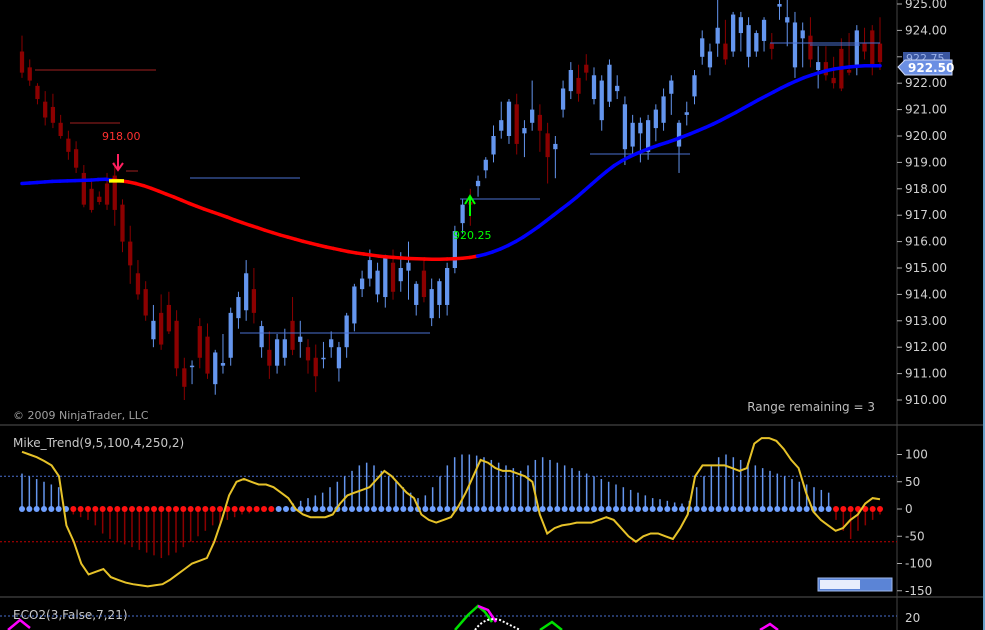  What do you see at coordinates (121, 136) in the screenshot?
I see `sell-signal-label: 918.00` at bounding box center [121, 136].